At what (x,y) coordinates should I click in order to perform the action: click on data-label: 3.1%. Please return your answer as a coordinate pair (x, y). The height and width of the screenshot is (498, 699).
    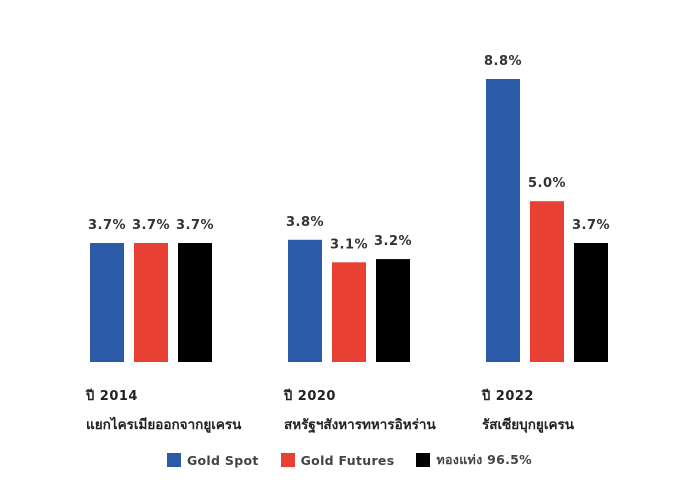
    Looking at the image, I should click on (349, 244).